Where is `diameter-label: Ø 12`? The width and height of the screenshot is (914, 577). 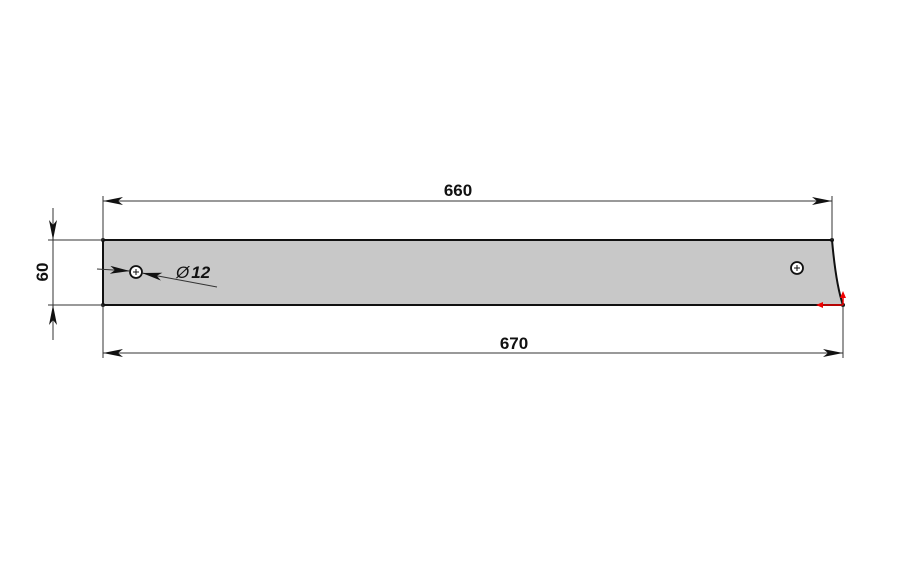 diameter-label: Ø 12 is located at coordinates (193, 272).